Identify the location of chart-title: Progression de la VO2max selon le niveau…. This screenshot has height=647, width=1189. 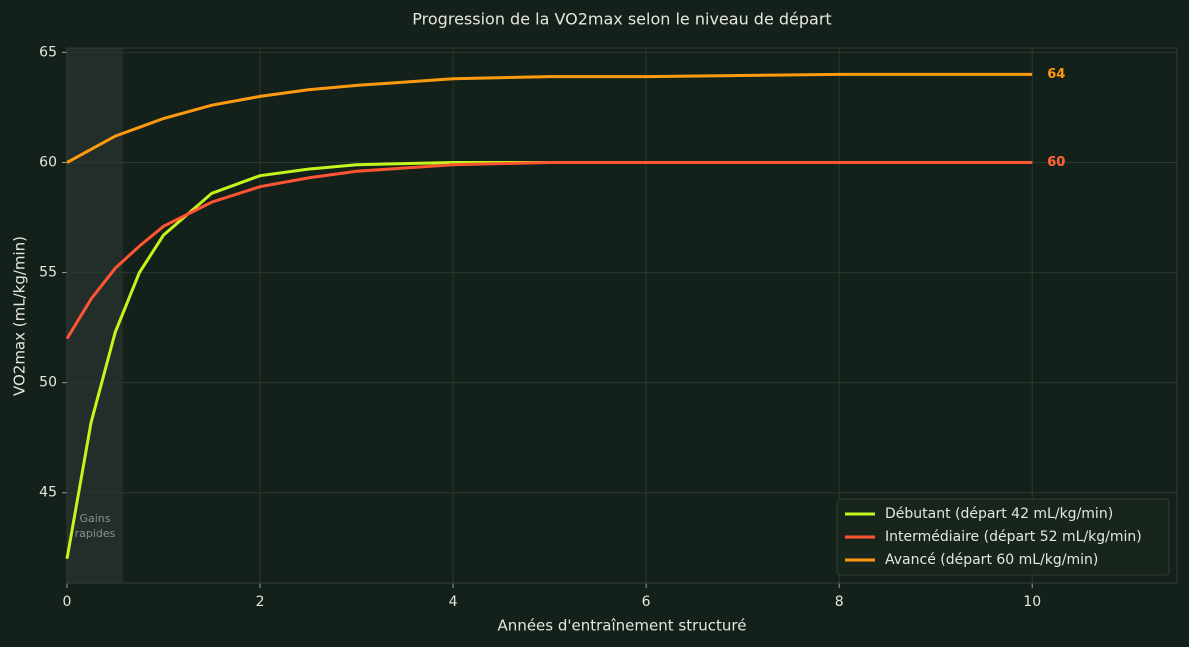
(621, 19).